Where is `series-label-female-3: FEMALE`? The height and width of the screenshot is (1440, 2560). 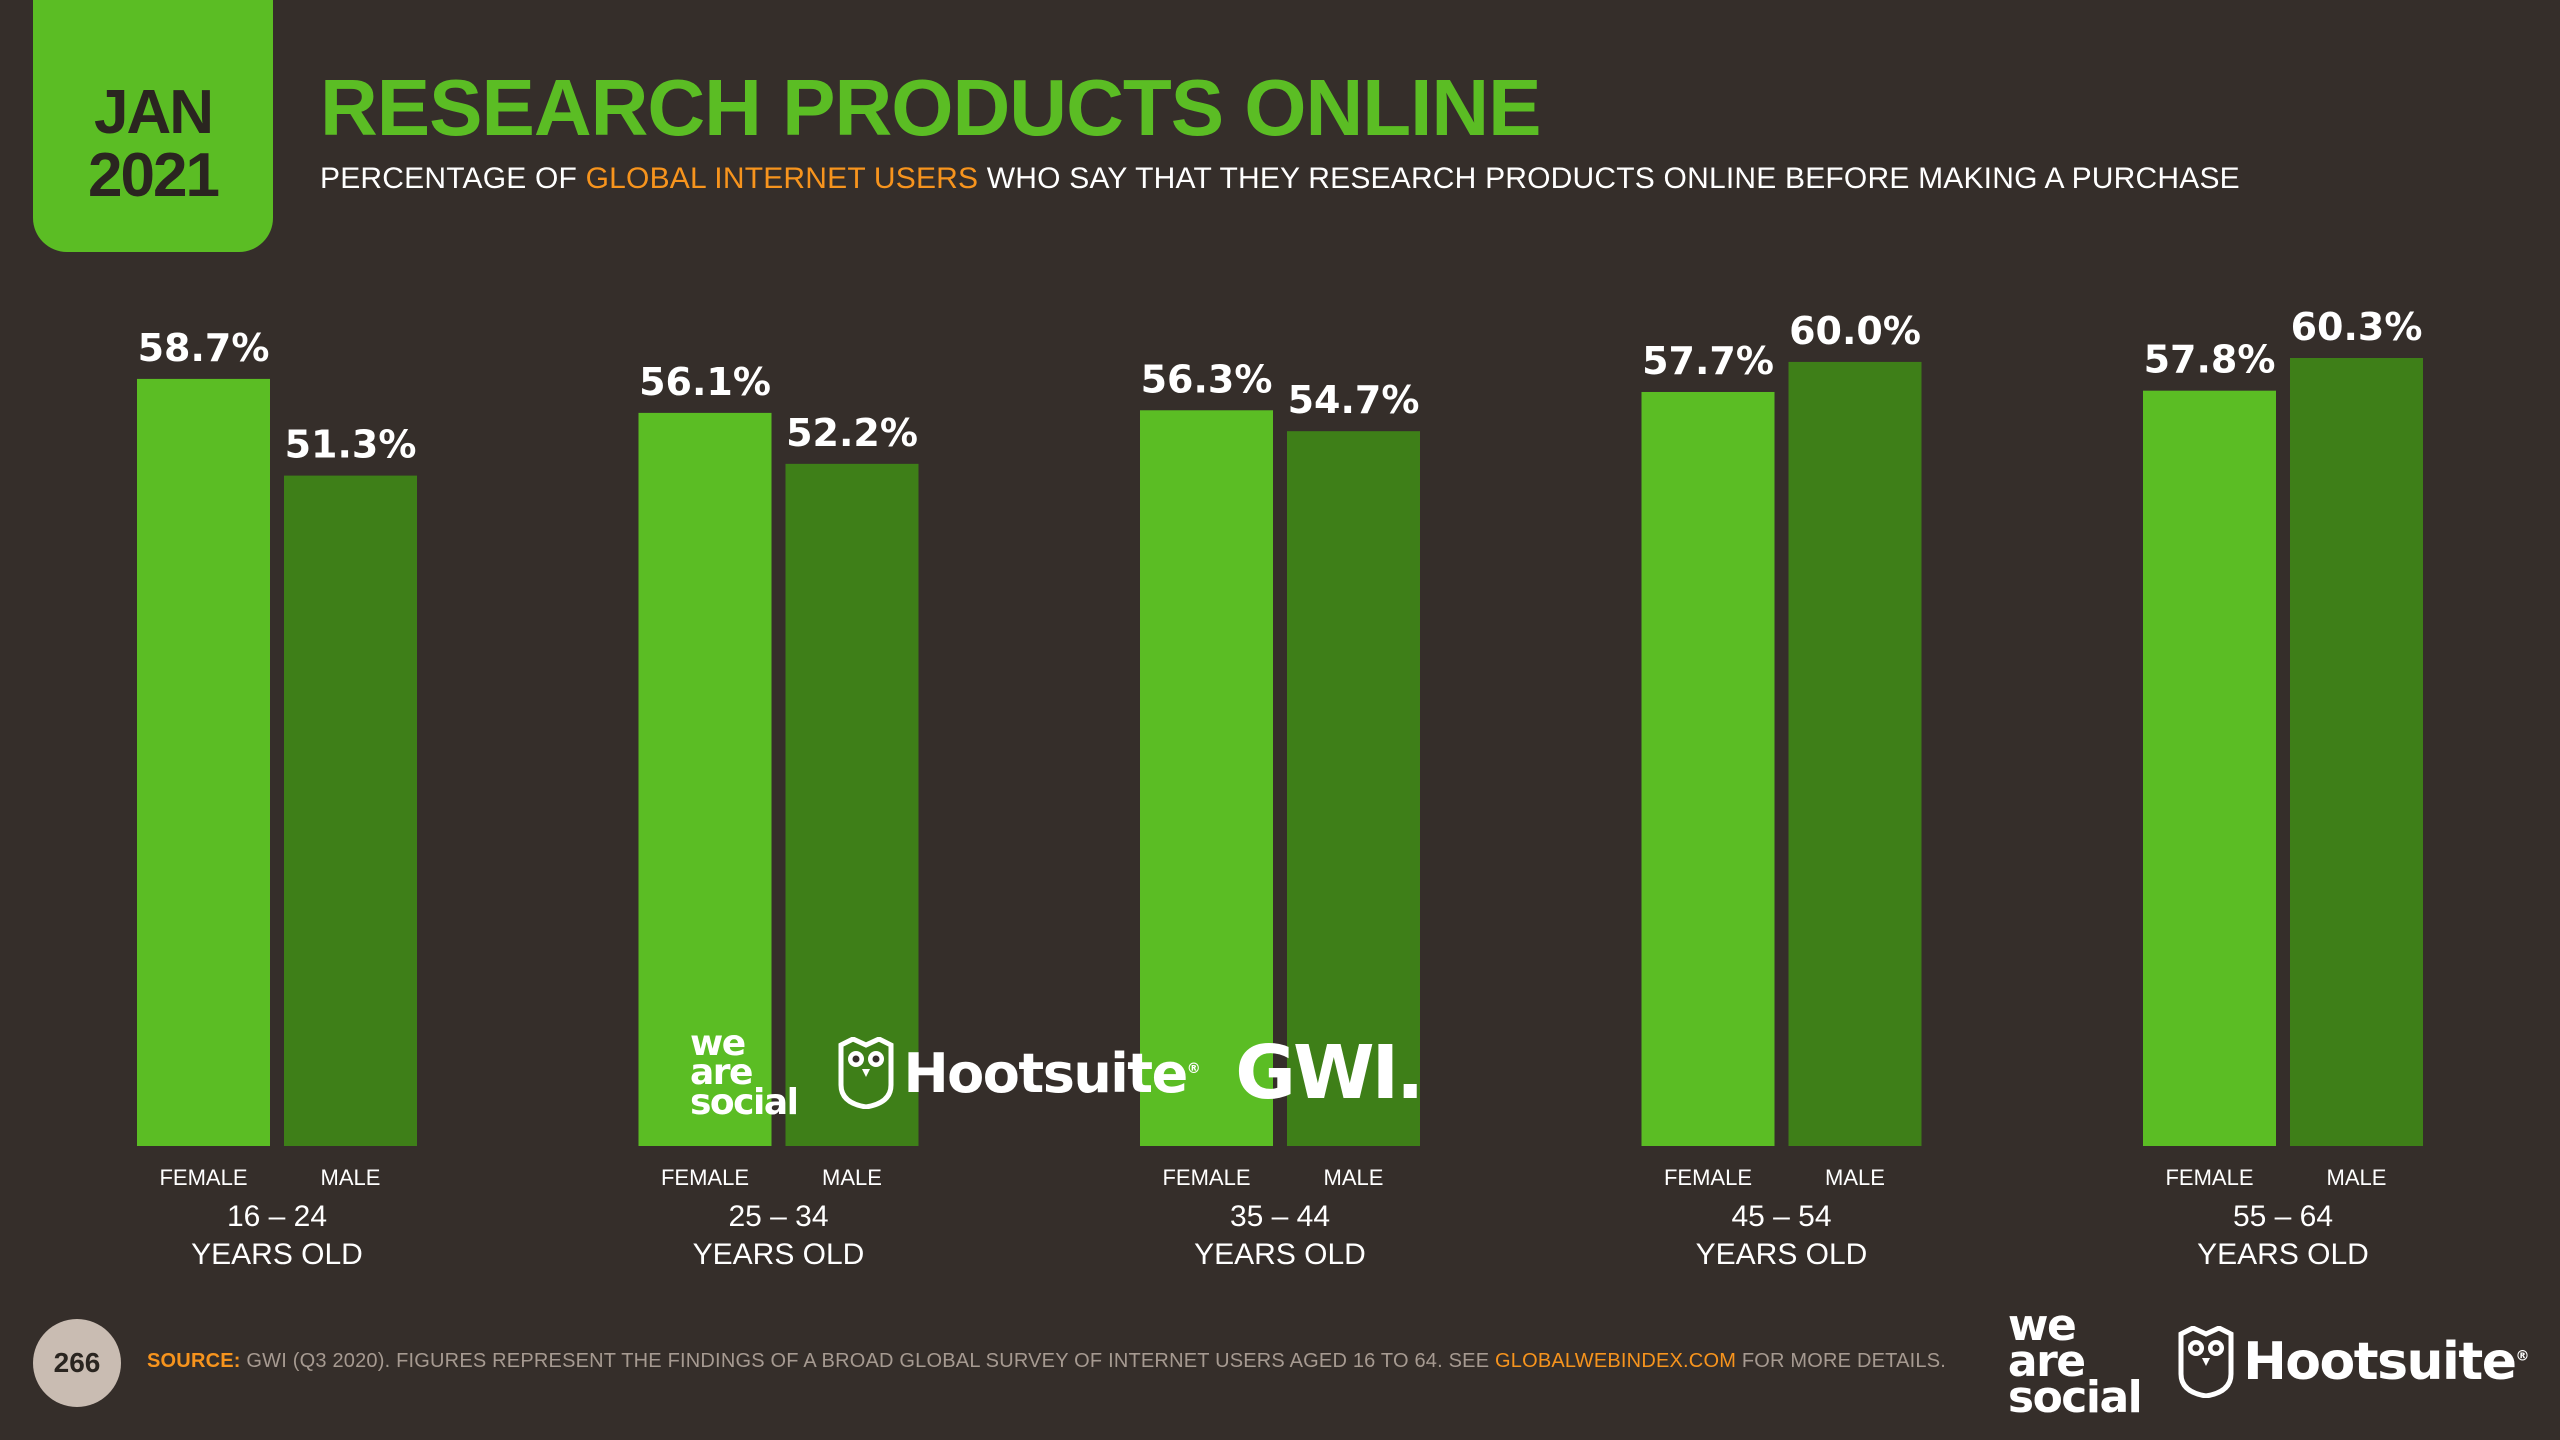
series-label-female-3: FEMALE is located at coordinates (1708, 1177).